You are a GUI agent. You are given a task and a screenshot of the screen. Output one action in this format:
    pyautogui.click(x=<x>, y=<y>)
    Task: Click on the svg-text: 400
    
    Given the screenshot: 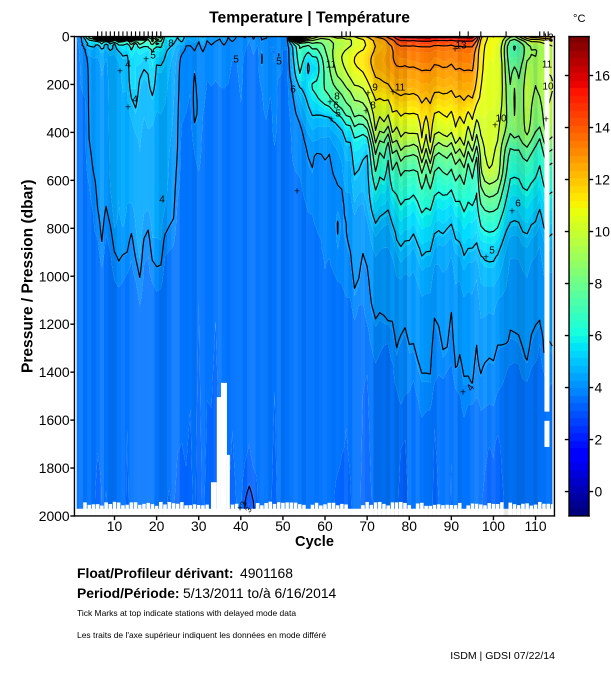 What is the action you would take?
    pyautogui.click(x=57, y=132)
    